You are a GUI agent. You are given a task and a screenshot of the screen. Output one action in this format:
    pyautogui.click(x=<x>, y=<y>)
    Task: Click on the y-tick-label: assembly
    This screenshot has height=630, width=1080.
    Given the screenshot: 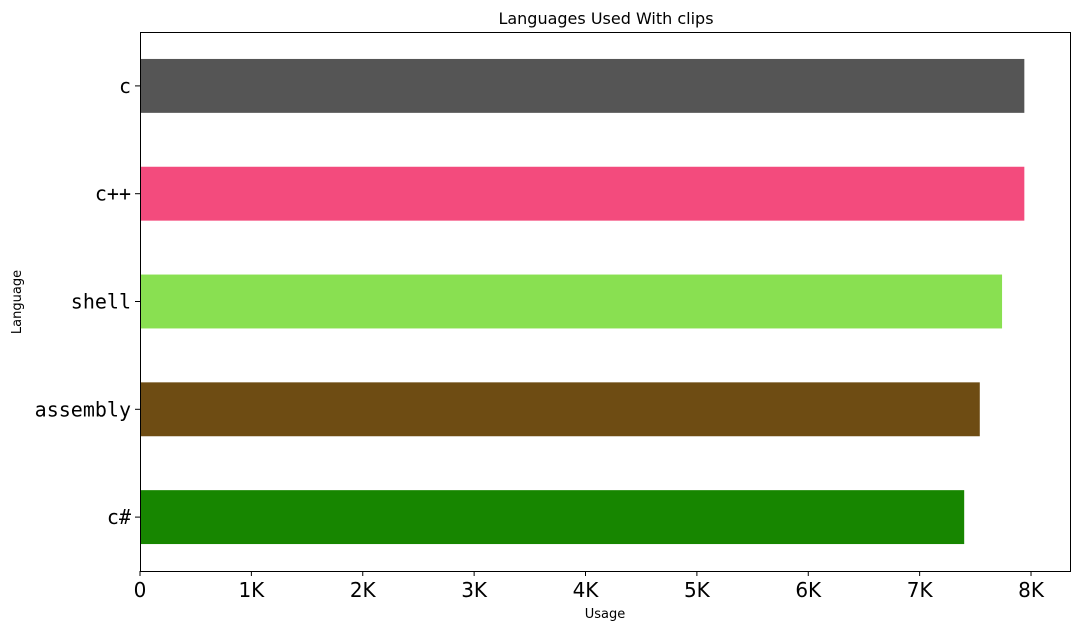 What is the action you would take?
    pyautogui.click(x=83, y=409)
    